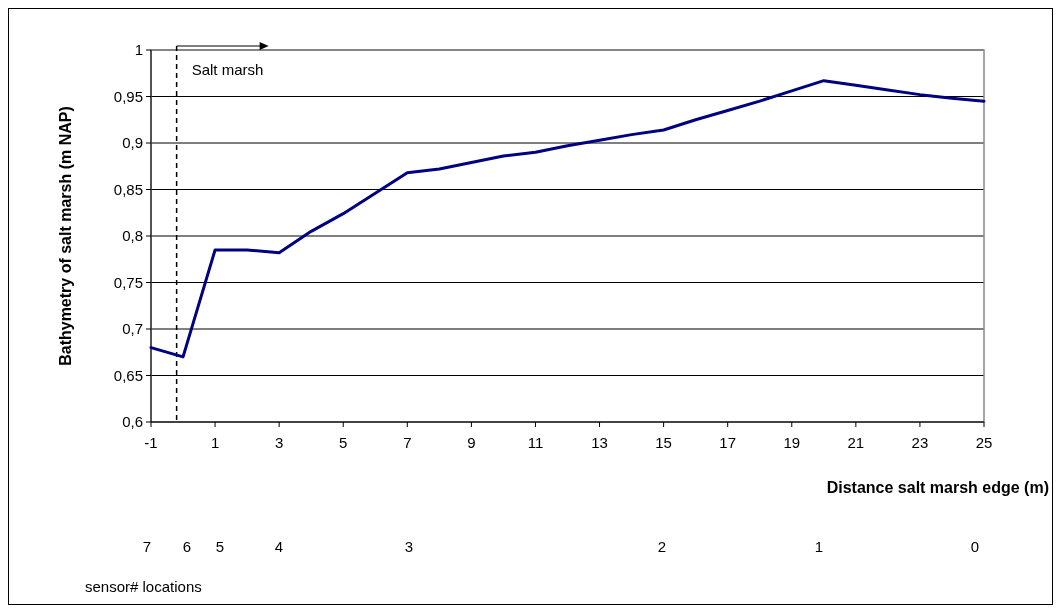 Image resolution: width=1061 pixels, height=613 pixels. What do you see at coordinates (215, 442) in the screenshot?
I see `x-tick-label: 1` at bounding box center [215, 442].